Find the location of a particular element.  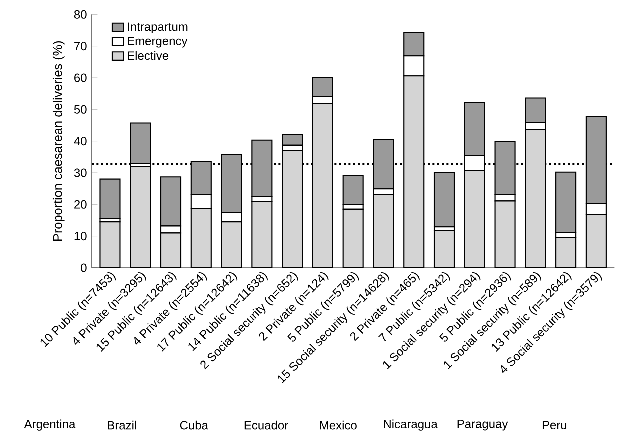

legend-label: Elective is located at coordinates (148, 55).